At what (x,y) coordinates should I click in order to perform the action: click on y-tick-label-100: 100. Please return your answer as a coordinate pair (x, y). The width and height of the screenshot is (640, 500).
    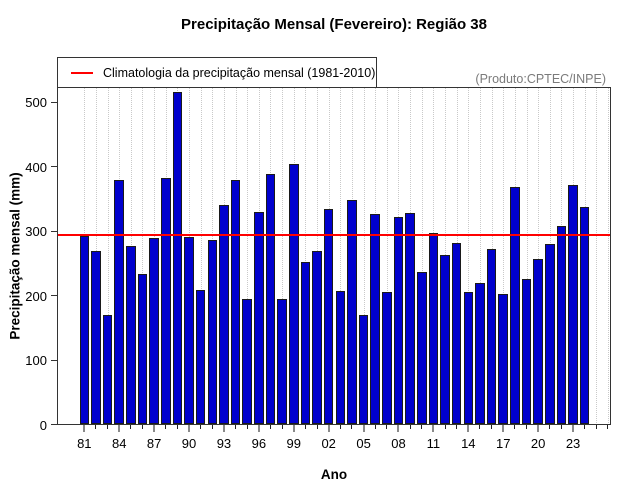
    Looking at the image, I should click on (36, 361).